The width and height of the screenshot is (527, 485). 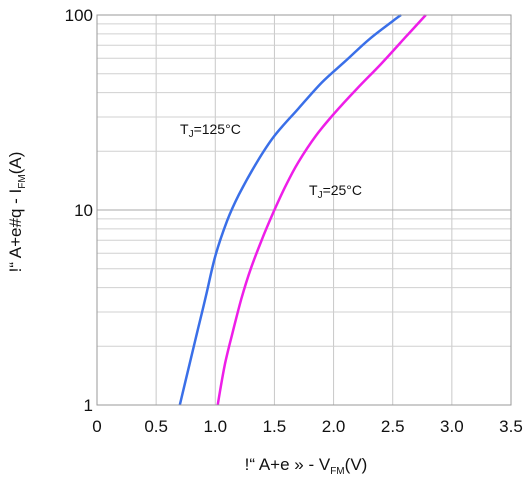 I want to click on x-tick-label: 3.0, so click(x=452, y=426).